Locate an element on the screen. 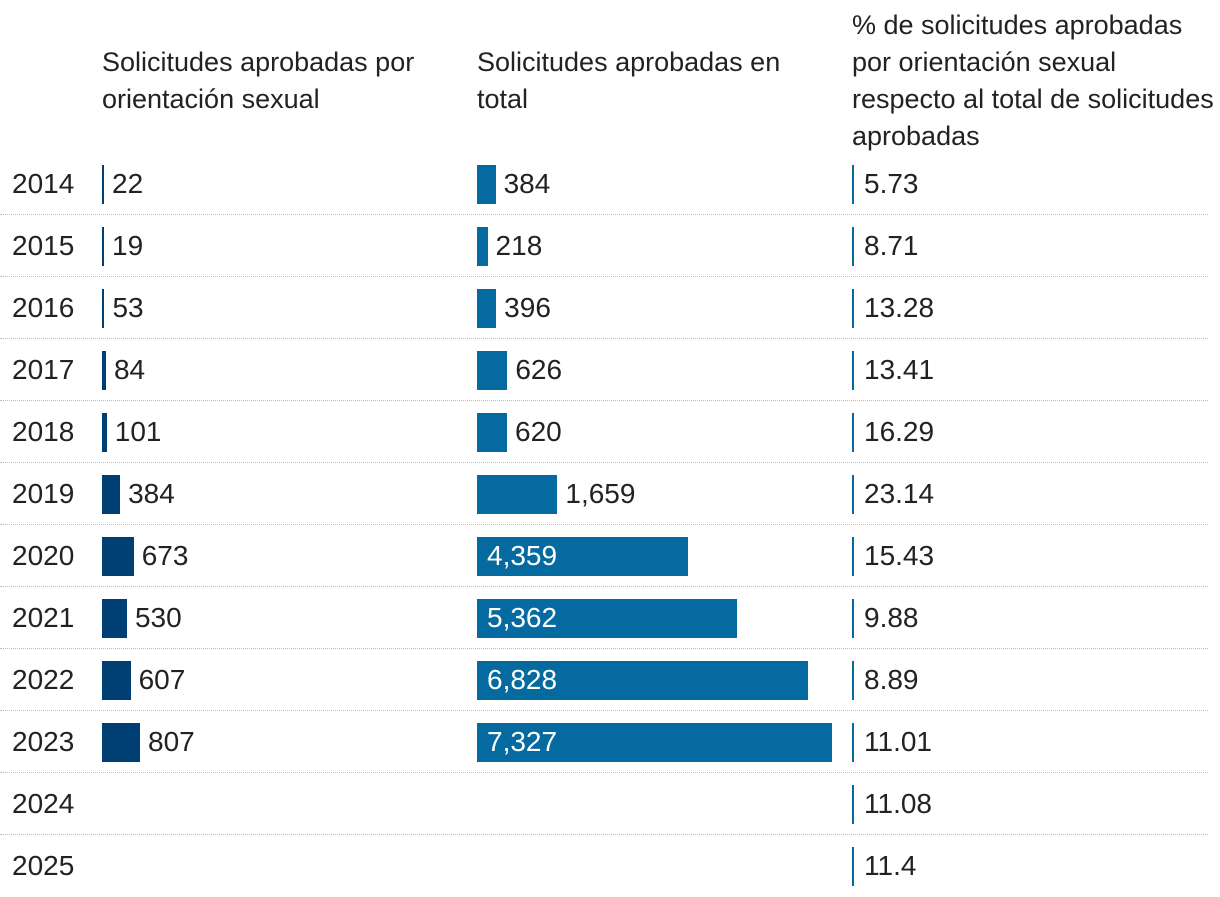 Image resolution: width=1220 pixels, height=897 pixels. table-row: 2015 19 218 8.71 is located at coordinates (610, 246).